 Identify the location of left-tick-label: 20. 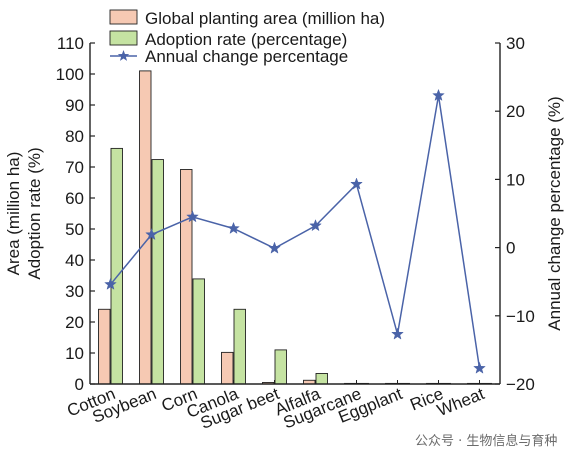
(74, 322).